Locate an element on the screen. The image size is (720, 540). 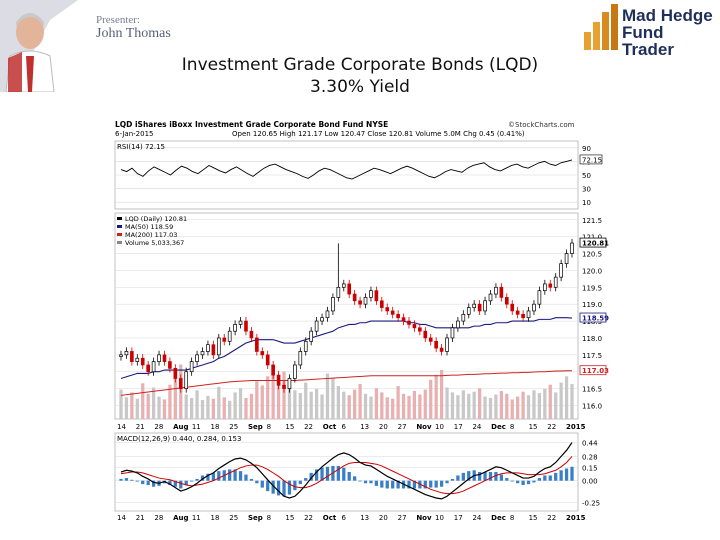
x-tick-label: 18 is located at coordinates (215, 518).